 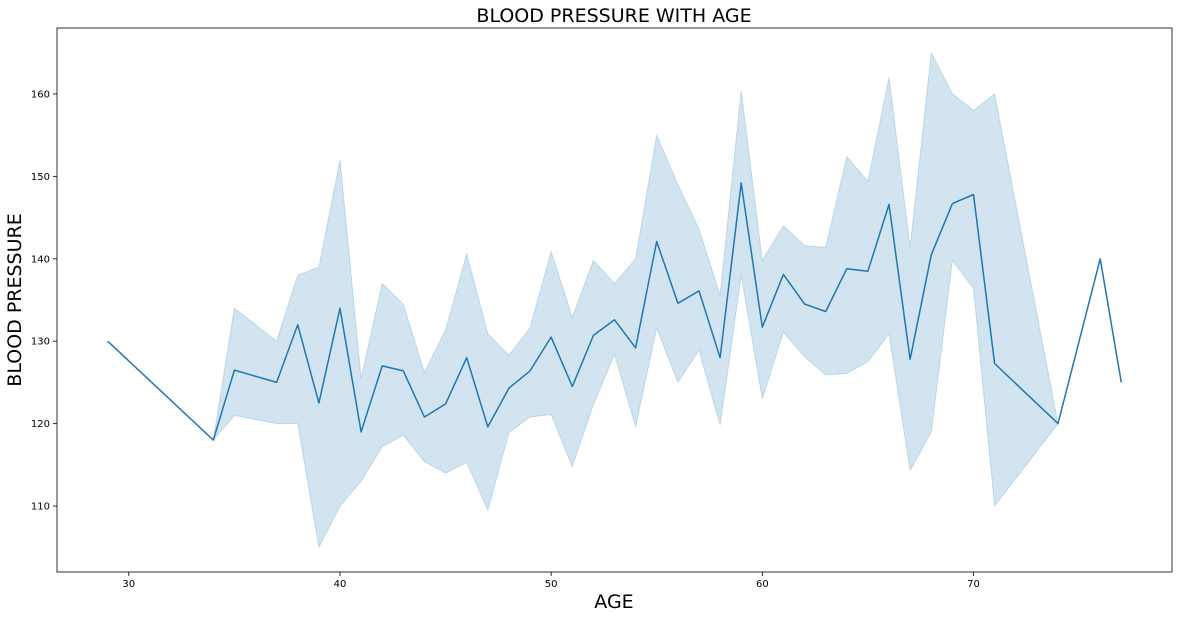 I want to click on y-tick-label: 140, so click(x=40, y=259).